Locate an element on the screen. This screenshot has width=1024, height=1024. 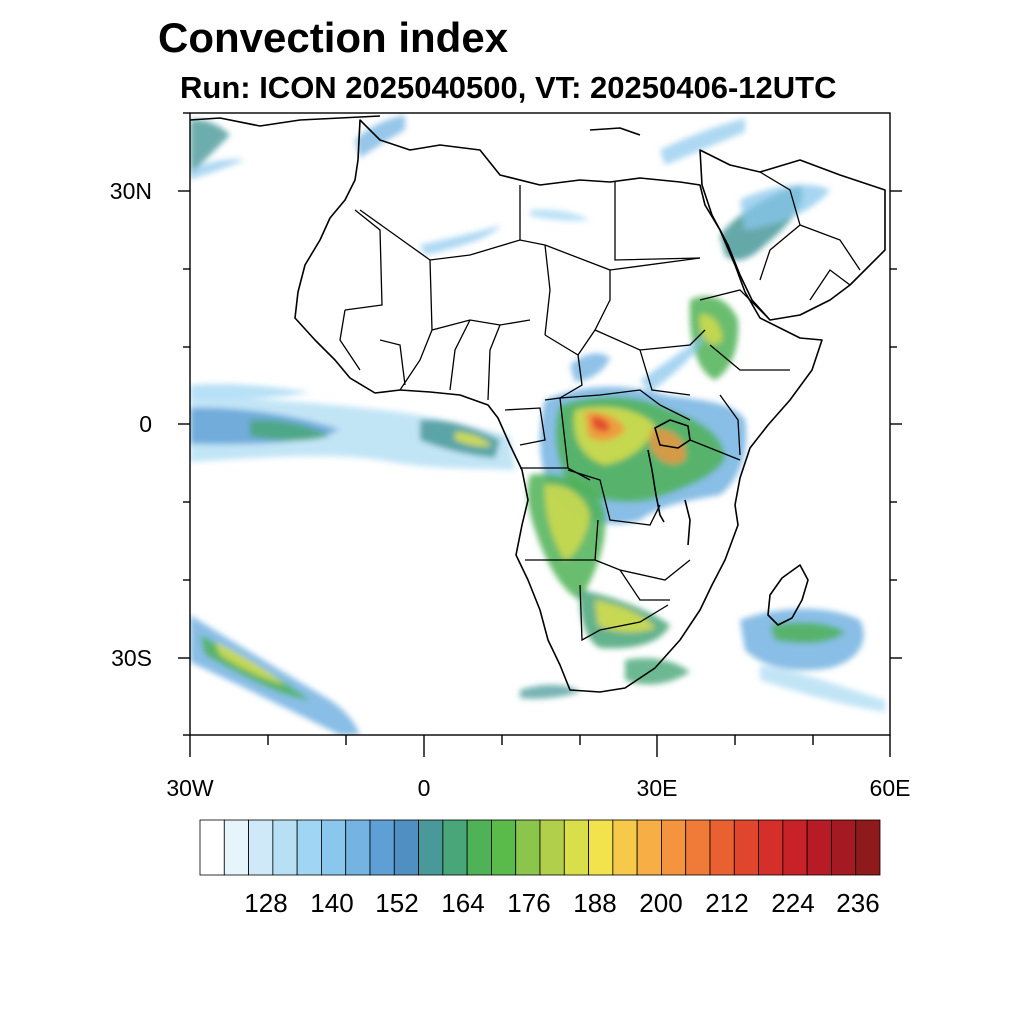
colorbar-label: 152 is located at coordinates (397, 903).